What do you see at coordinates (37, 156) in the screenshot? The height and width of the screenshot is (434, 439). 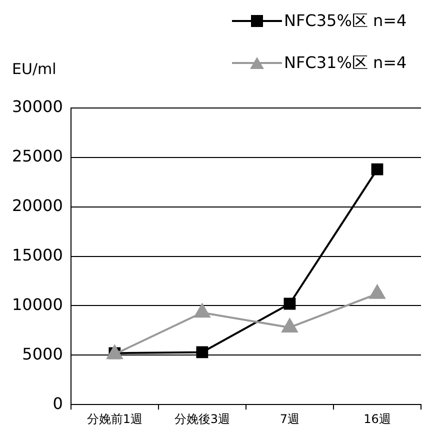 I see `y-tick-label: 25000` at bounding box center [37, 156].